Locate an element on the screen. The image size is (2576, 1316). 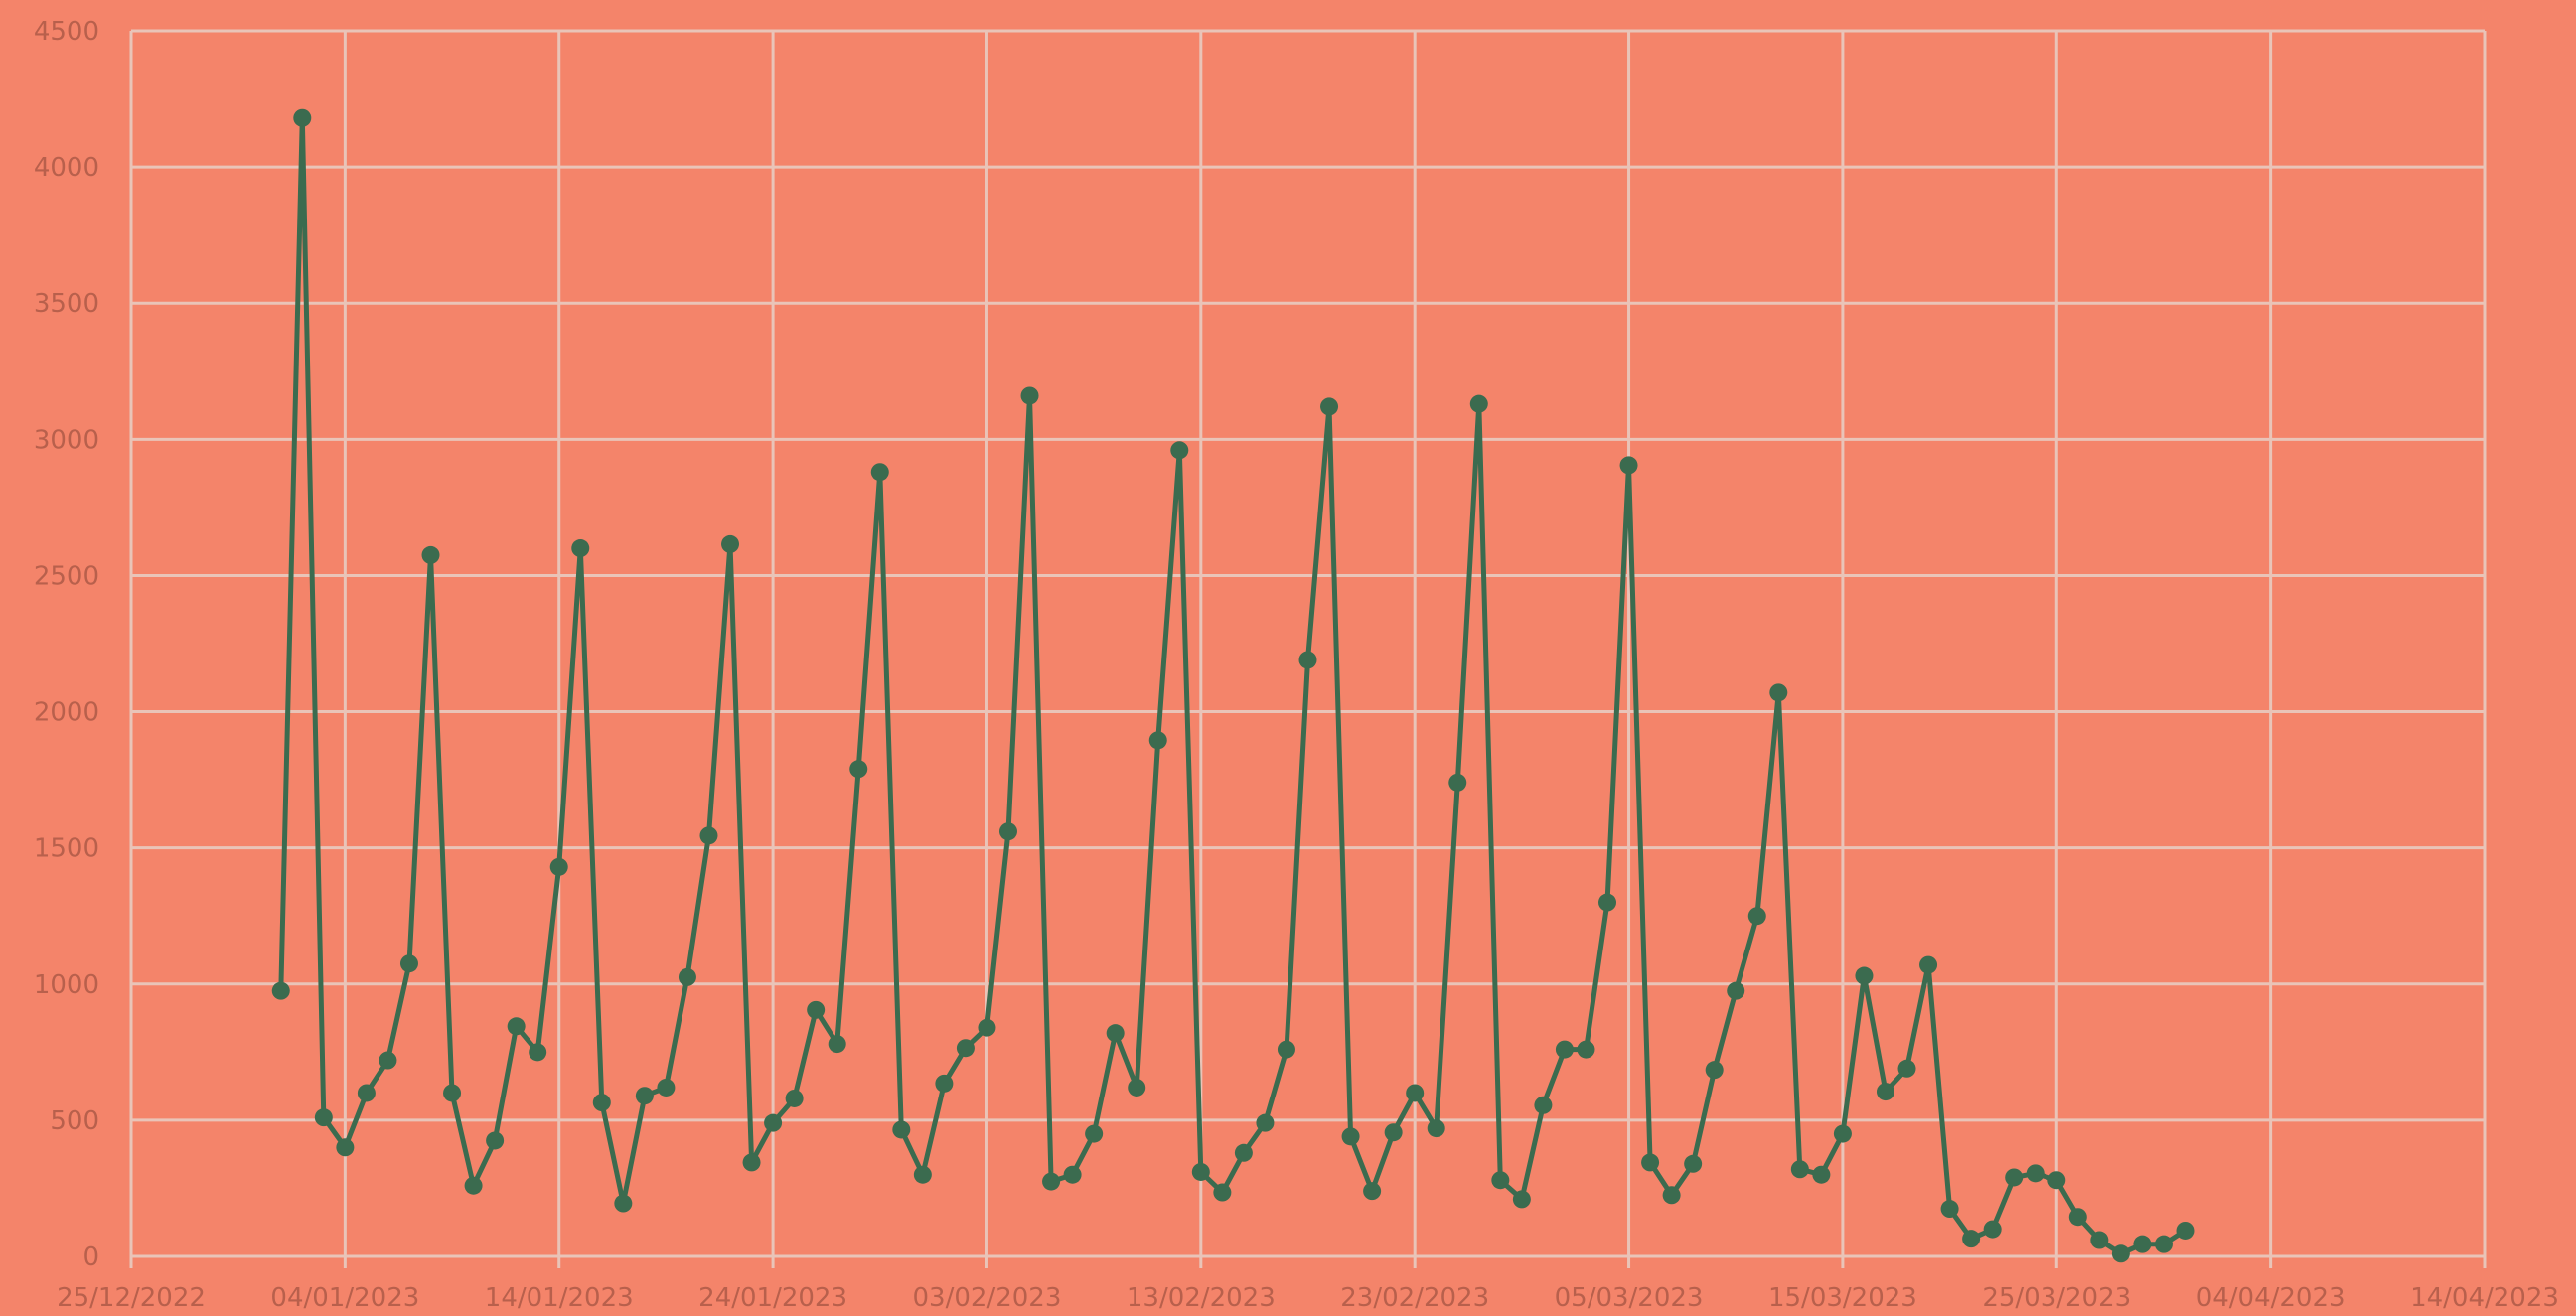
y-tick-label: 4500 is located at coordinates (66, 32).